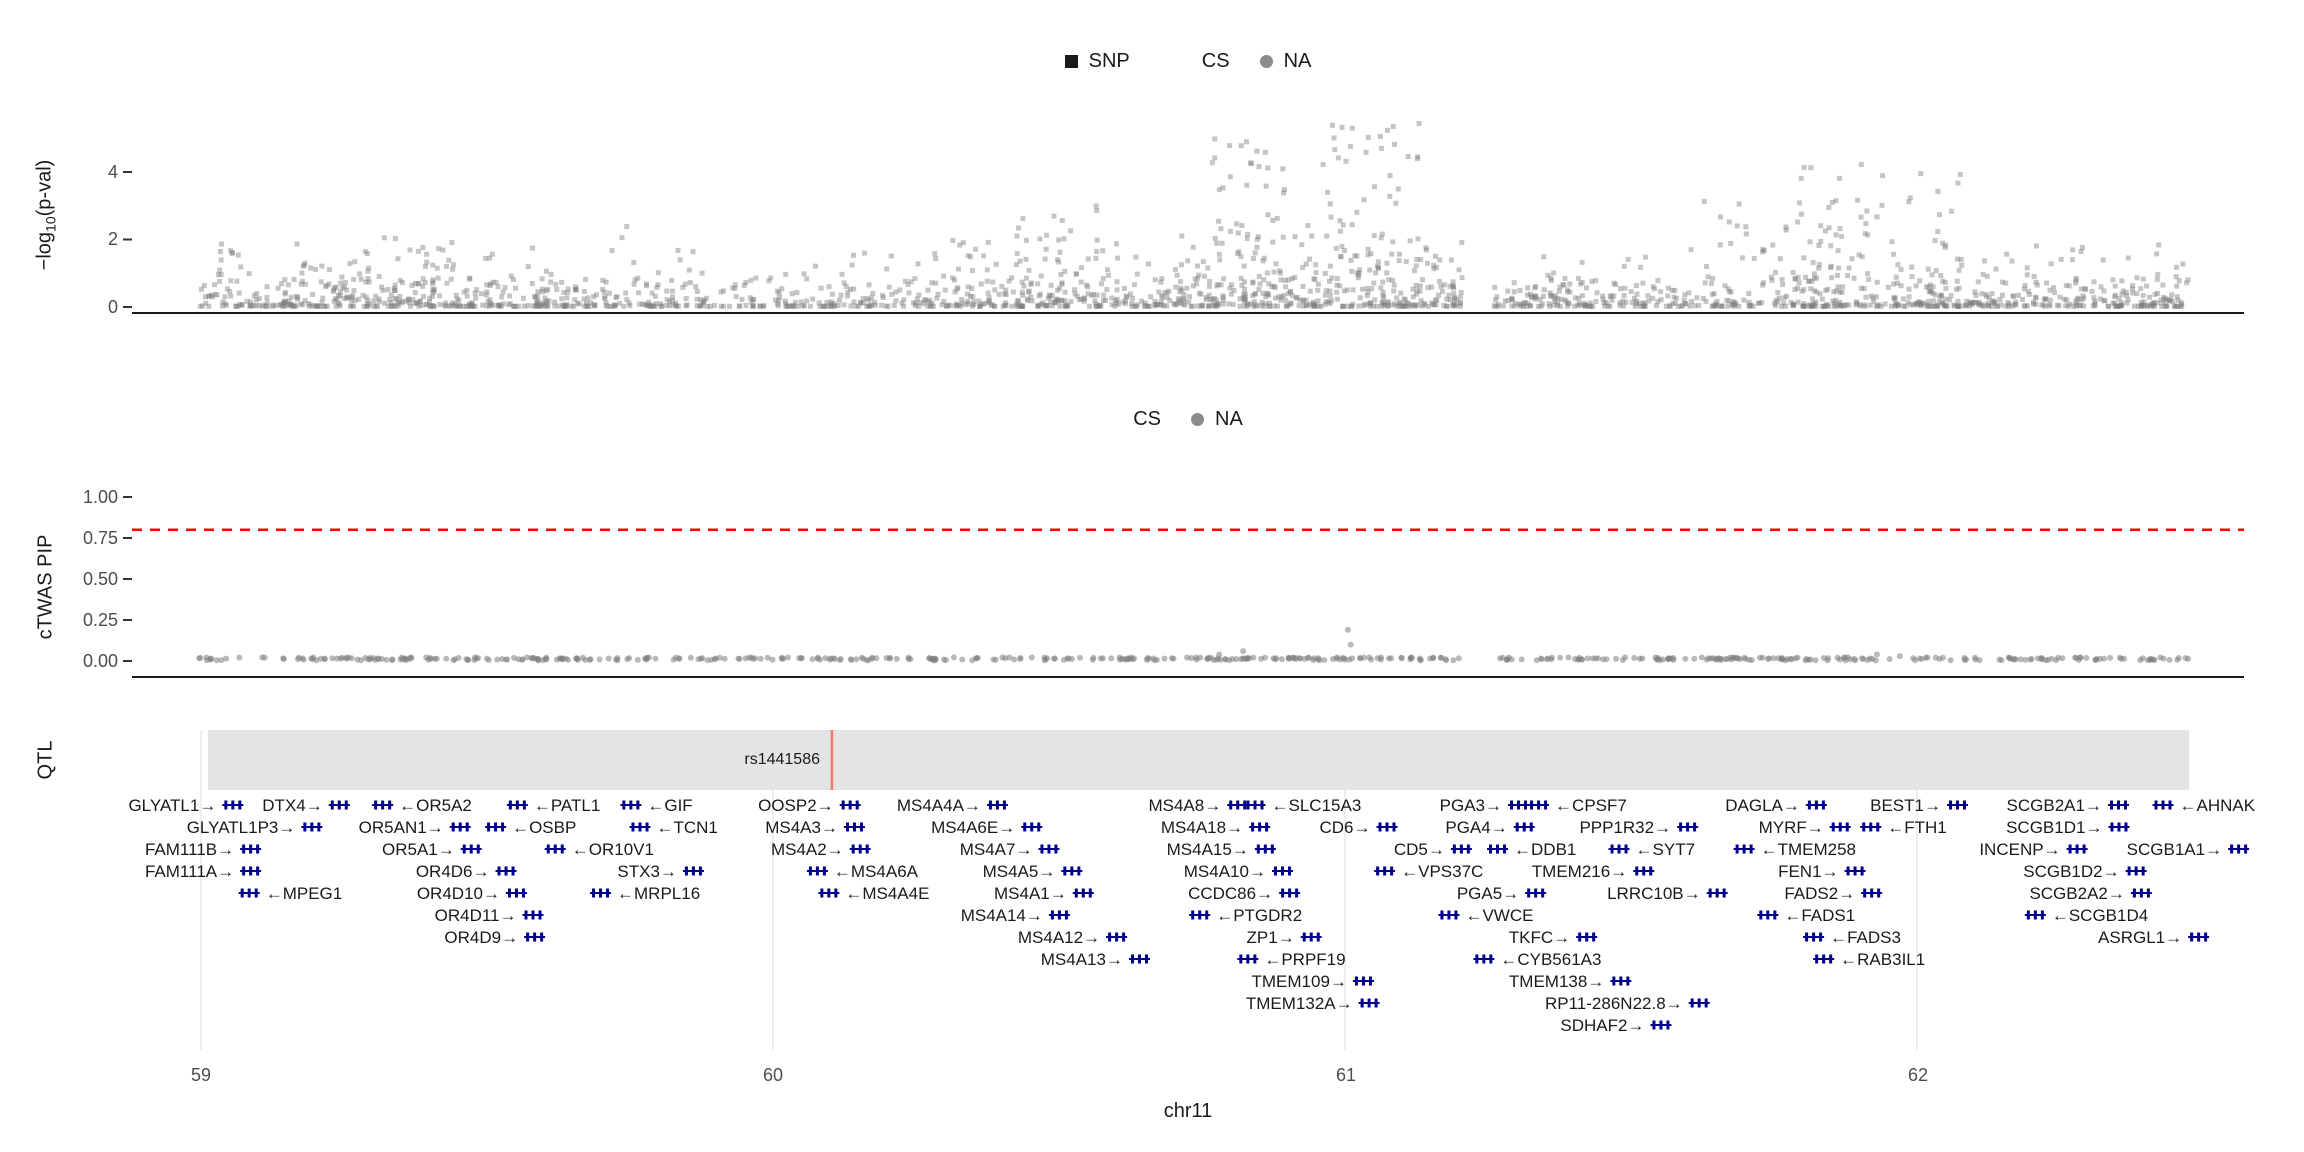 This screenshot has height=1152, width=2304. Describe the element at coordinates (112, 239) in the screenshot. I see `manhattan-ytick-2: 2` at that location.